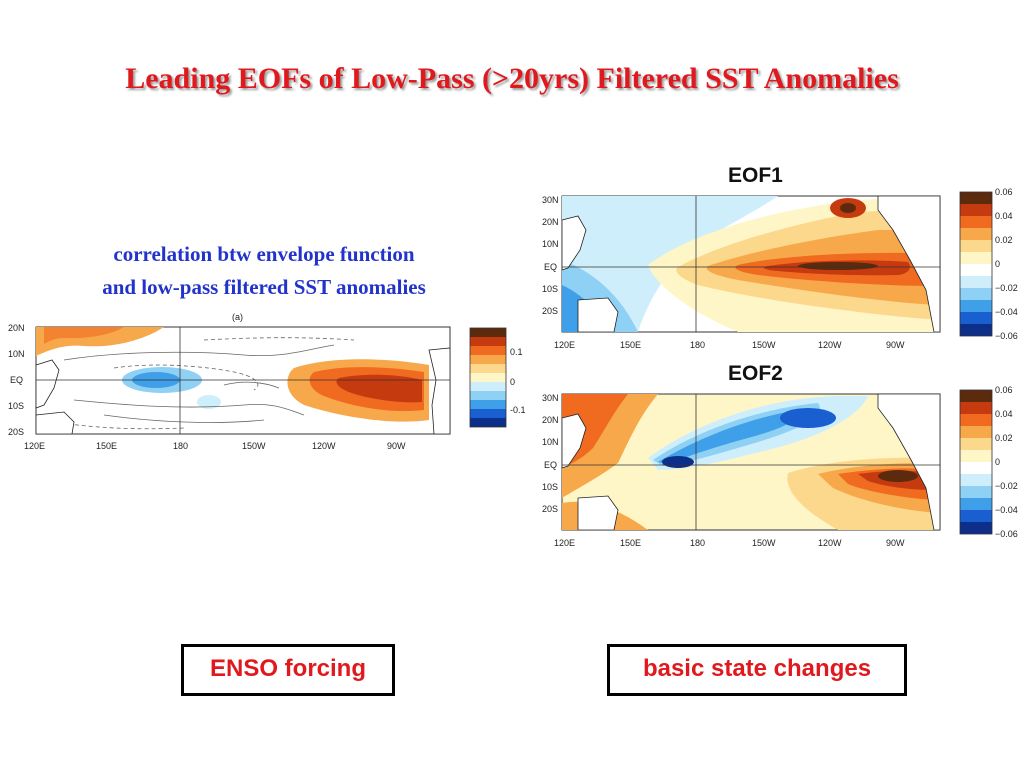 The image size is (1024, 768). Describe the element at coordinates (237, 317) in the screenshot. I see `panel-label: (a)` at that location.